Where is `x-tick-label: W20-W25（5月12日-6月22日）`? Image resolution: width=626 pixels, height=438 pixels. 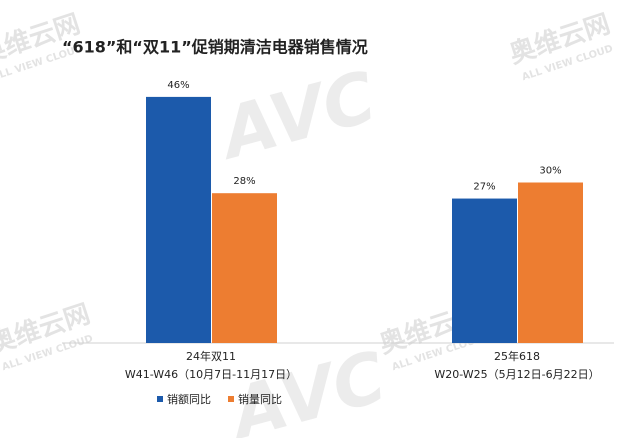 x-tick-label: W20-W25（5月12日-6月22日） is located at coordinates (516, 374).